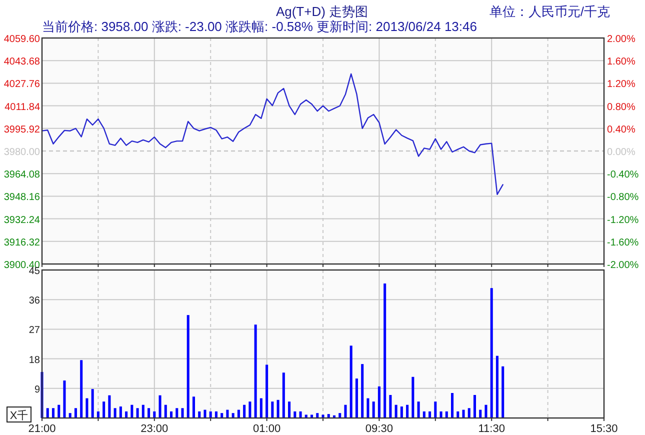  I want to click on y-tick-label: 36, so click(34, 301).